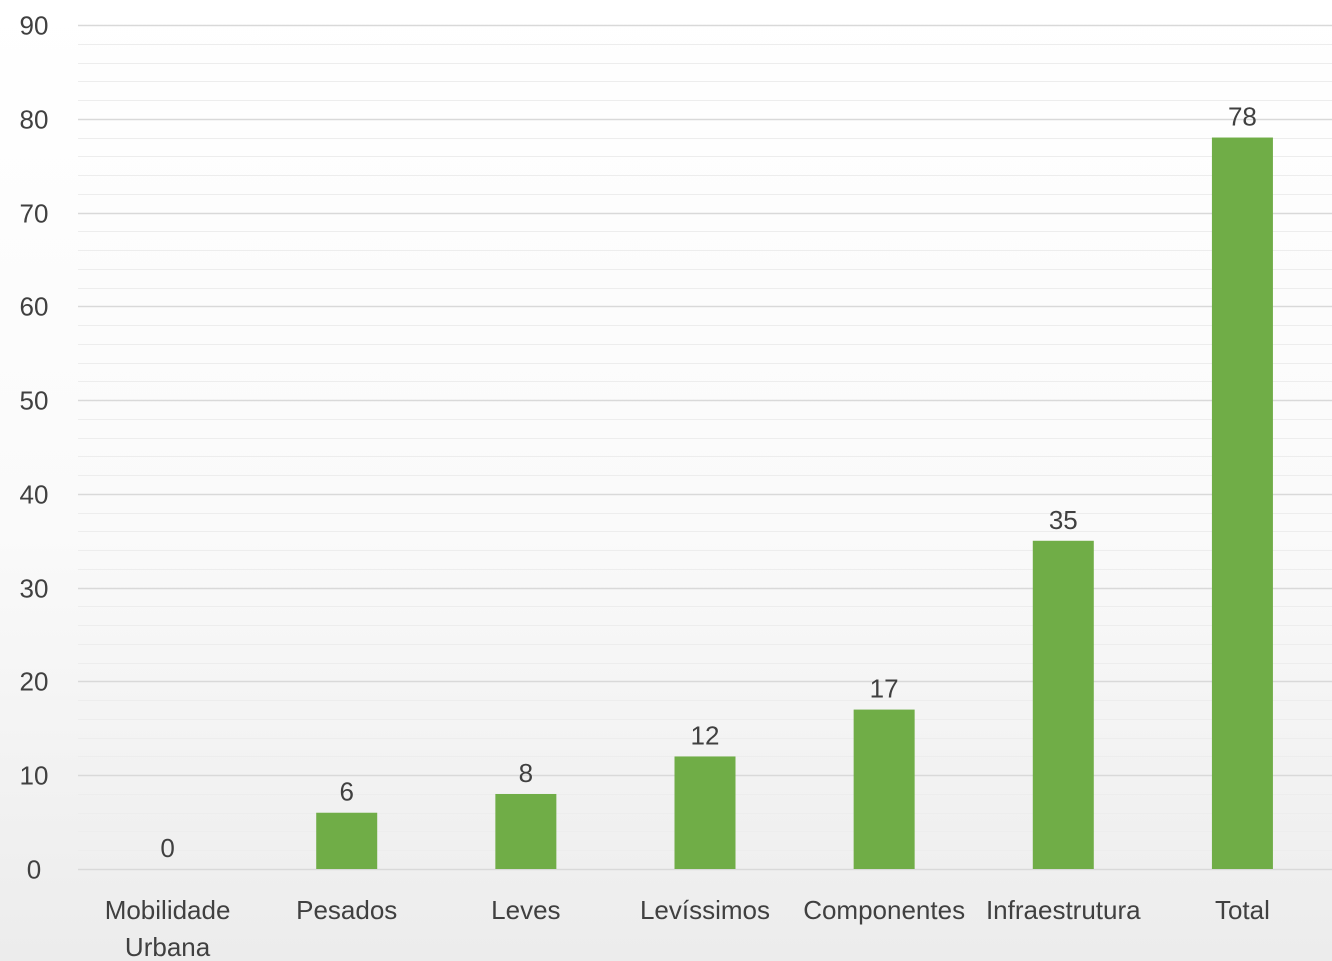 This screenshot has width=1332, height=961. I want to click on x-tick-label: Pesados, so click(346, 910).